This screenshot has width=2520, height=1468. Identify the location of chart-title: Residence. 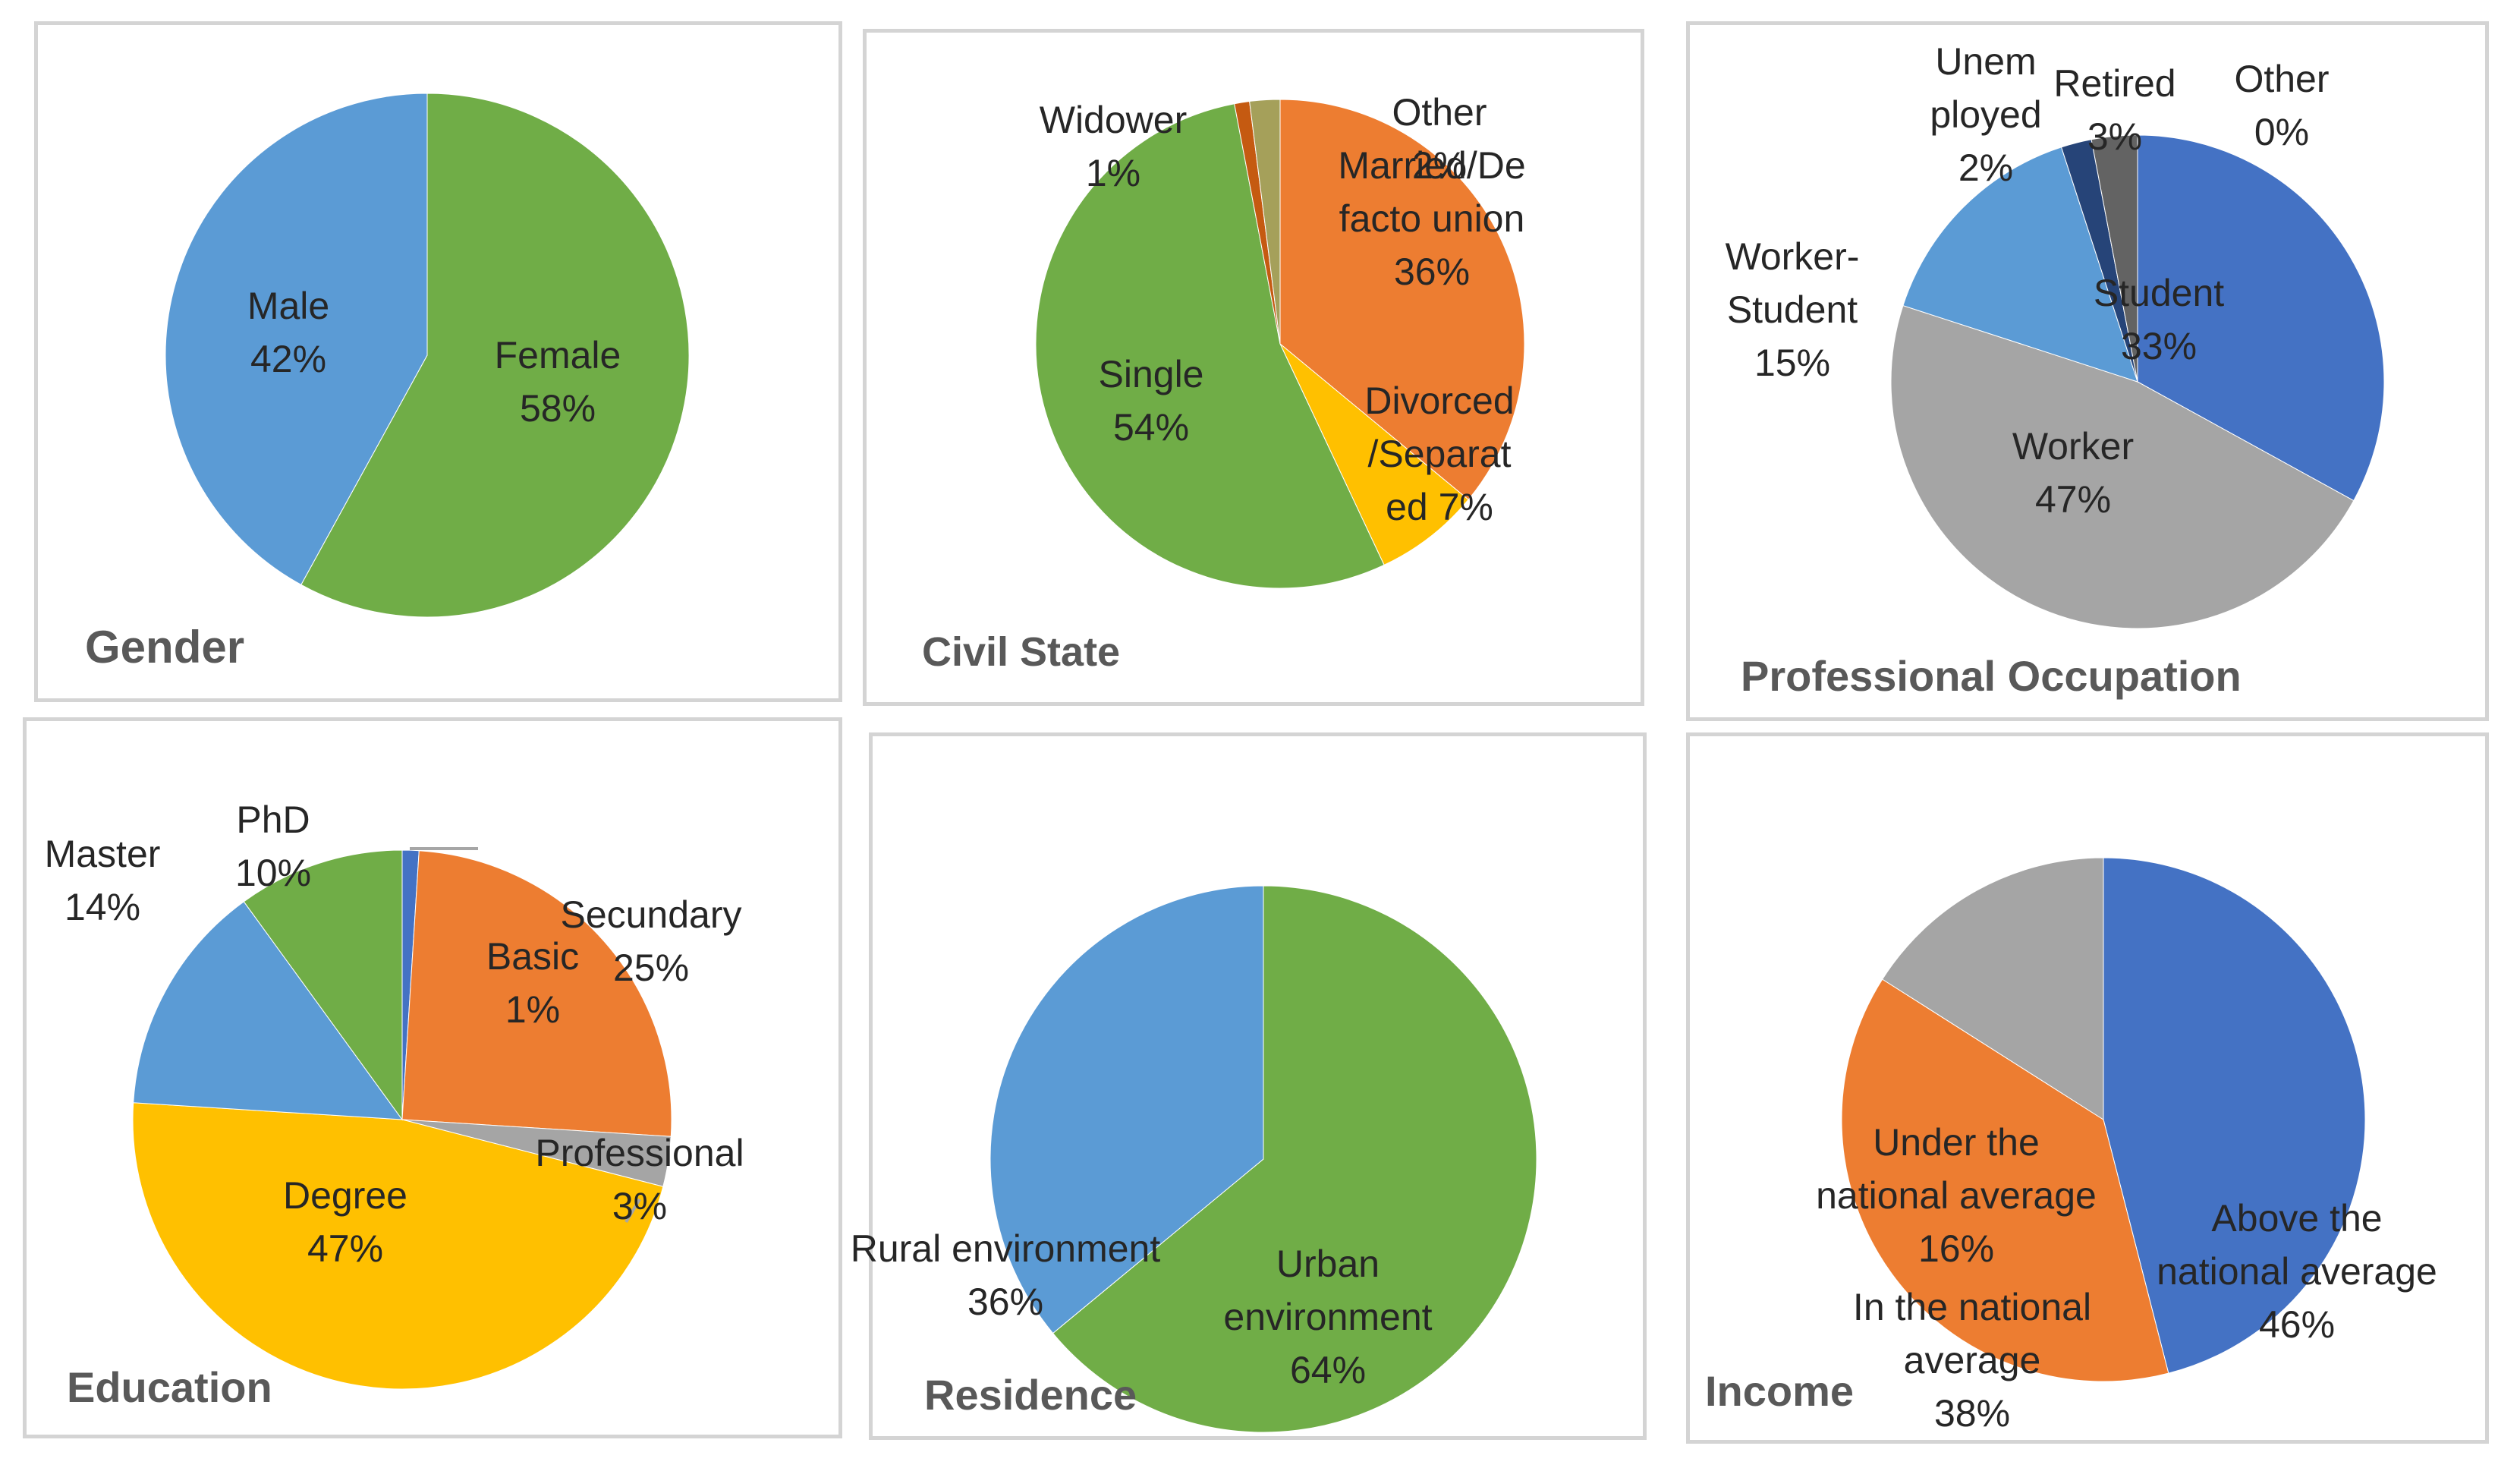
(1030, 1395).